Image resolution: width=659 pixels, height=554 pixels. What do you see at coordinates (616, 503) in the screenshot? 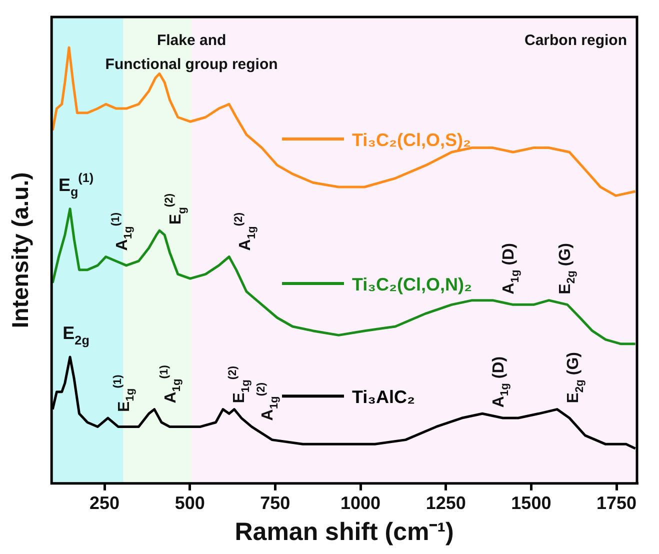
I see `x-tick-label: 1750` at bounding box center [616, 503].